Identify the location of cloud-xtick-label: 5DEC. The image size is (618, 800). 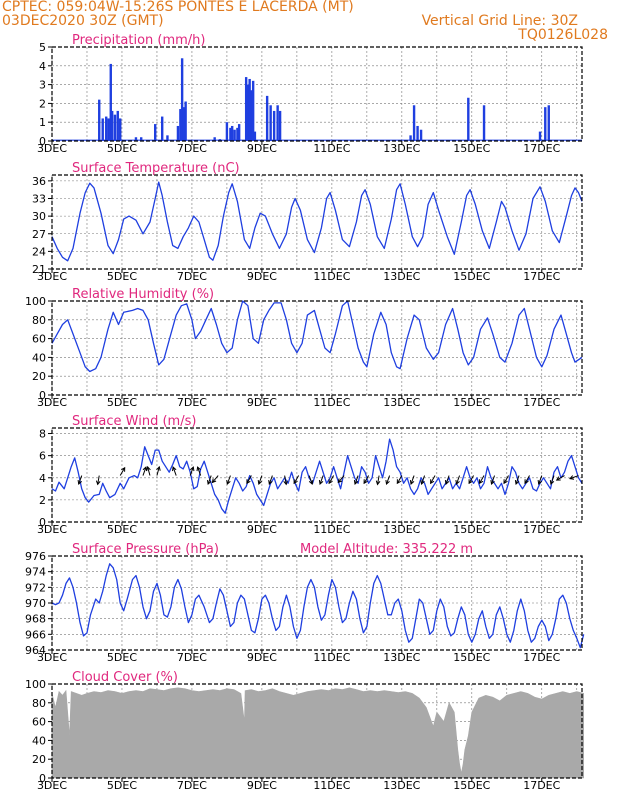
(122, 785).